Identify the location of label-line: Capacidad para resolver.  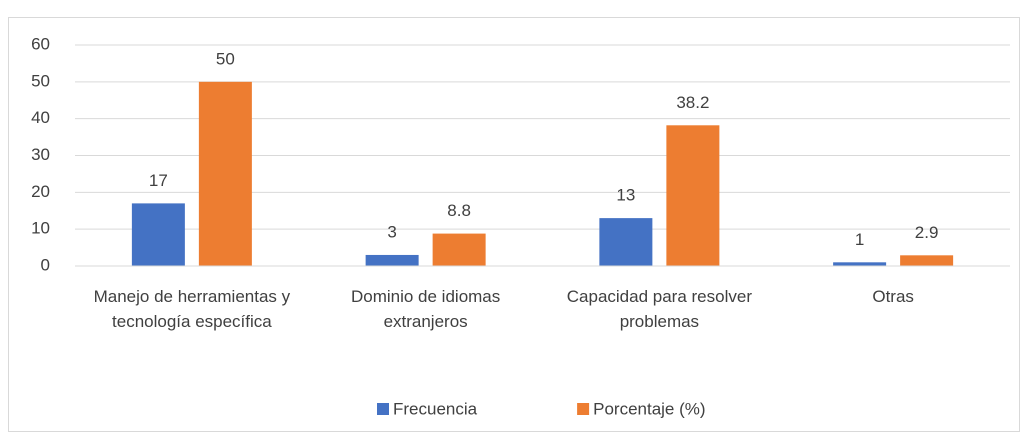
(660, 296).